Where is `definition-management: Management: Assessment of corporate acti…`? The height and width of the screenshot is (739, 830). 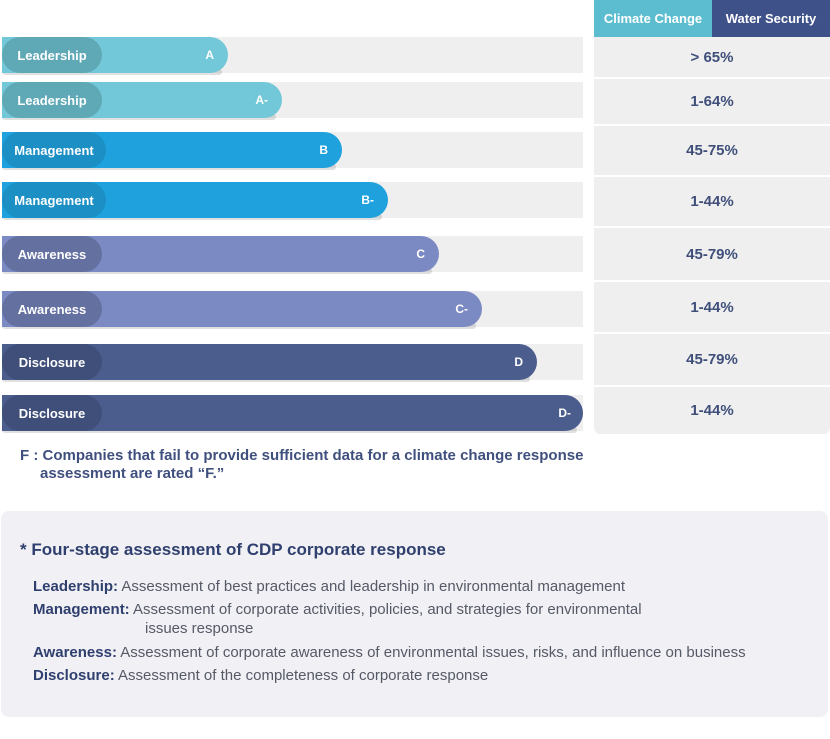
definition-management: Management: Assessment of corporate acti… is located at coordinates (337, 619).